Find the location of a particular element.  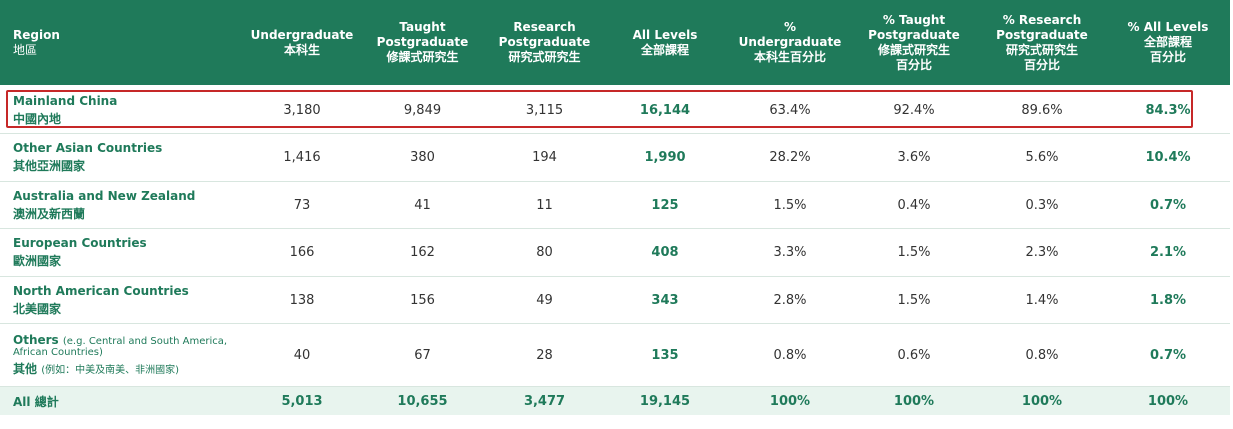

total-rpg: 3,477 is located at coordinates (544, 401).